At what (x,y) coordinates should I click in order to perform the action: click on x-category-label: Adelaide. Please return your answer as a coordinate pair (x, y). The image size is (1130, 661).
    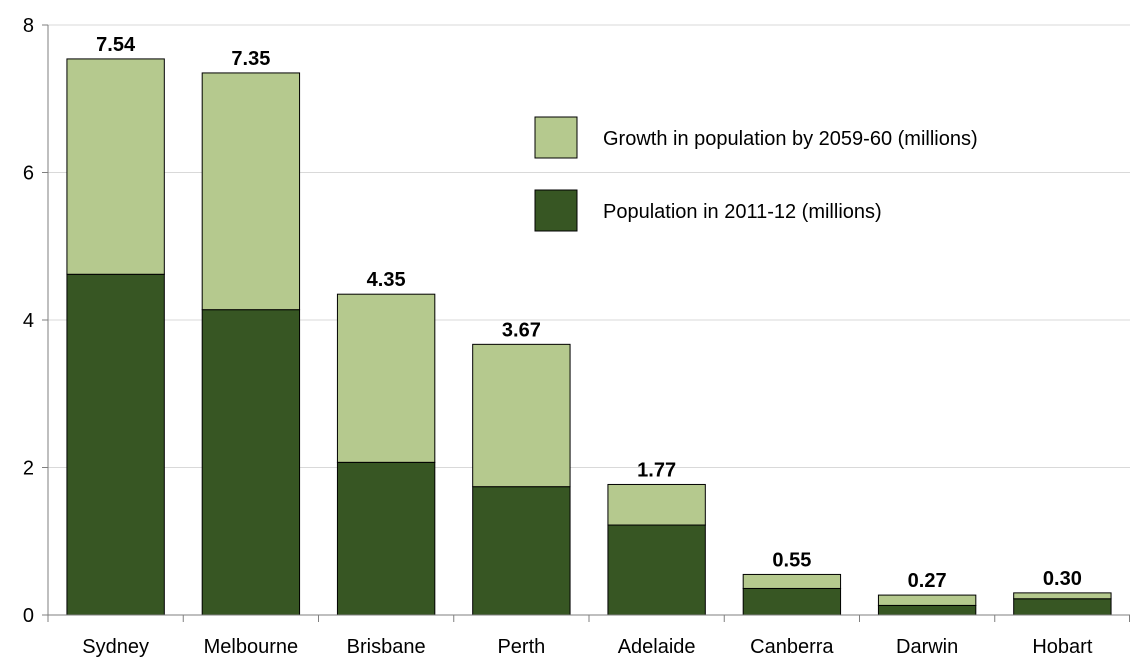
    Looking at the image, I should click on (657, 647).